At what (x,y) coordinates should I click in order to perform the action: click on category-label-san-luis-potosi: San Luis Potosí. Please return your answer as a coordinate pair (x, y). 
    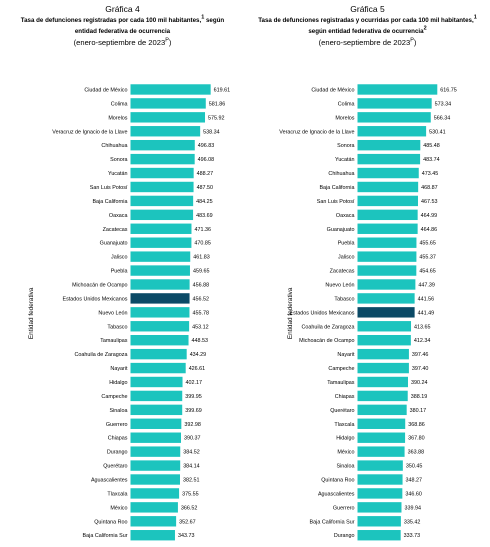
    Looking at the image, I should click on (109, 188).